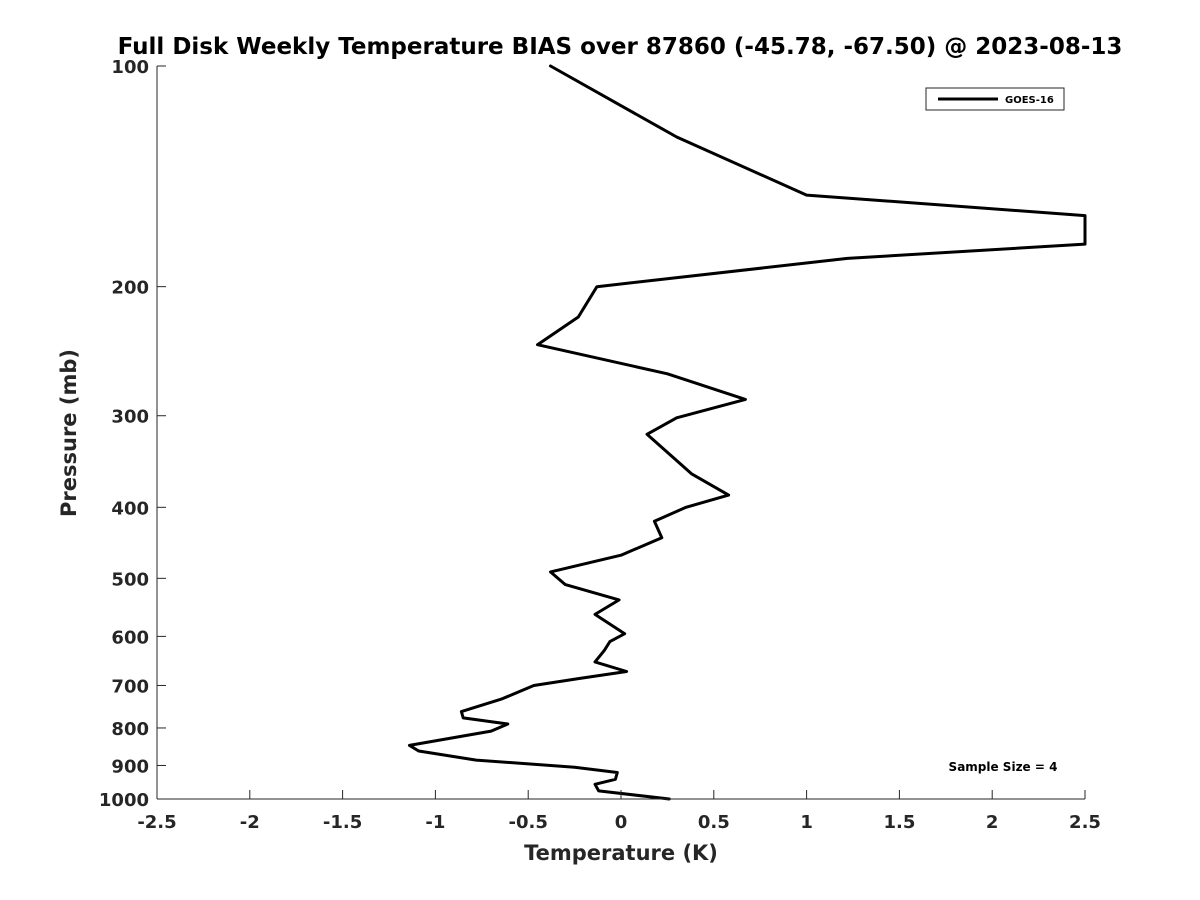 The height and width of the screenshot is (900, 1200). What do you see at coordinates (124, 800) in the screenshot?
I see `y-tick-label: 1000` at bounding box center [124, 800].